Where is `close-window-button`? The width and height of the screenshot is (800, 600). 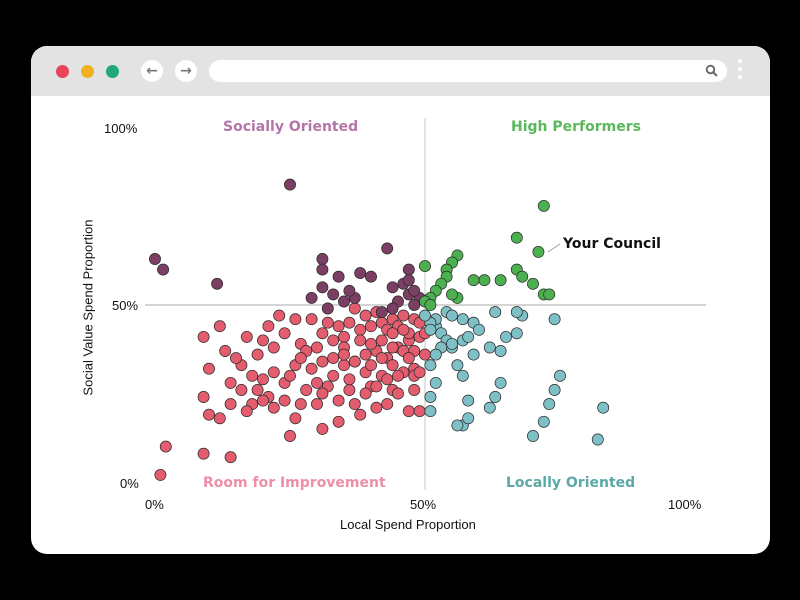 close-window-button is located at coordinates (62, 71).